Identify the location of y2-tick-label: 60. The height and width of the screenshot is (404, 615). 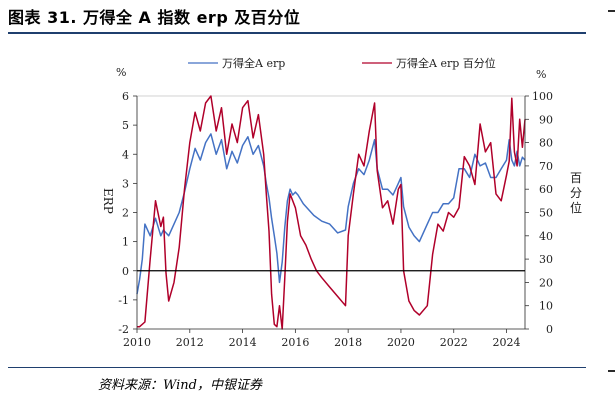
(546, 189).